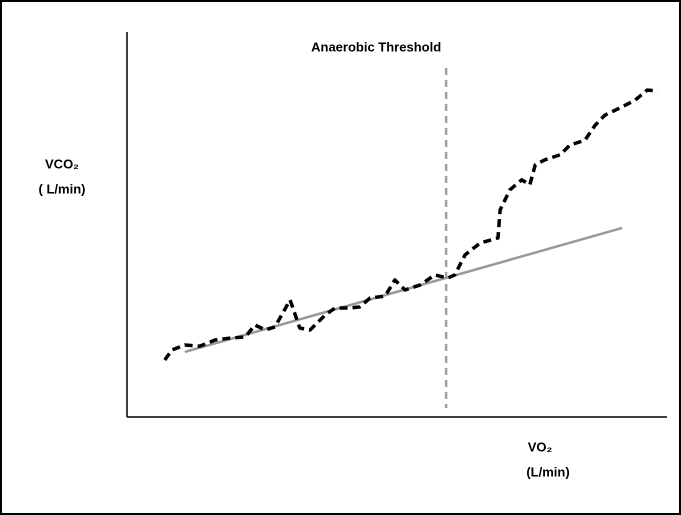 This screenshot has height=515, width=681. Describe the element at coordinates (62, 188) in the screenshot. I see `y-axis-label: ( L/min)` at that location.